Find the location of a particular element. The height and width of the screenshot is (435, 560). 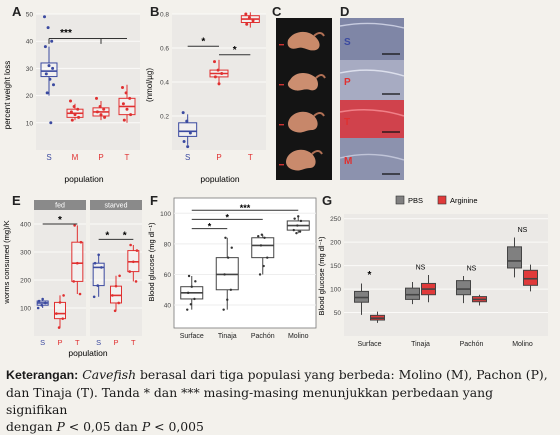

chart-e-facet-label: starved is located at coordinates (116, 206).